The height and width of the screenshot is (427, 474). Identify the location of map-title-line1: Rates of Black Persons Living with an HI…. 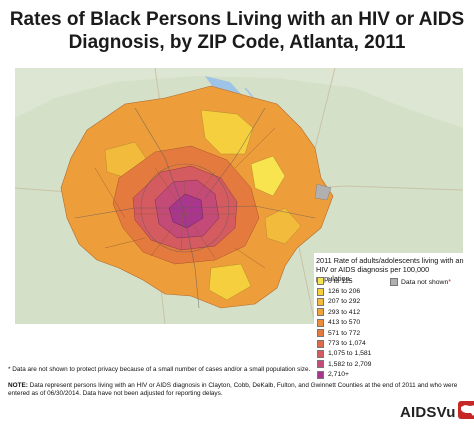
(237, 19).